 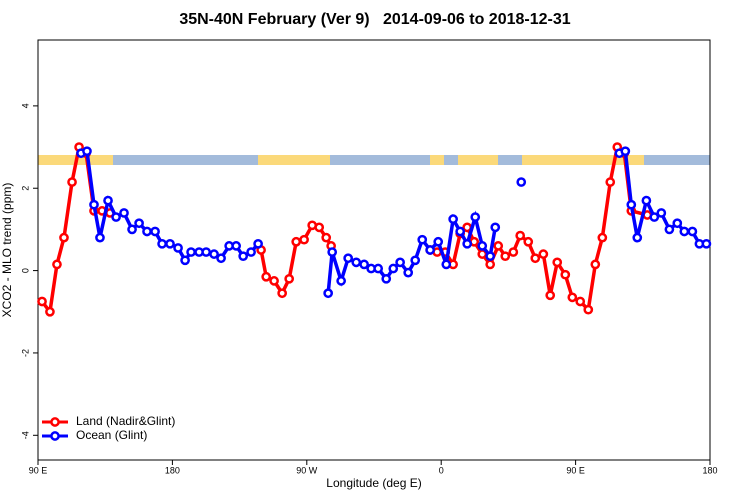 I want to click on x-tick-label: 0, so click(x=441, y=470).